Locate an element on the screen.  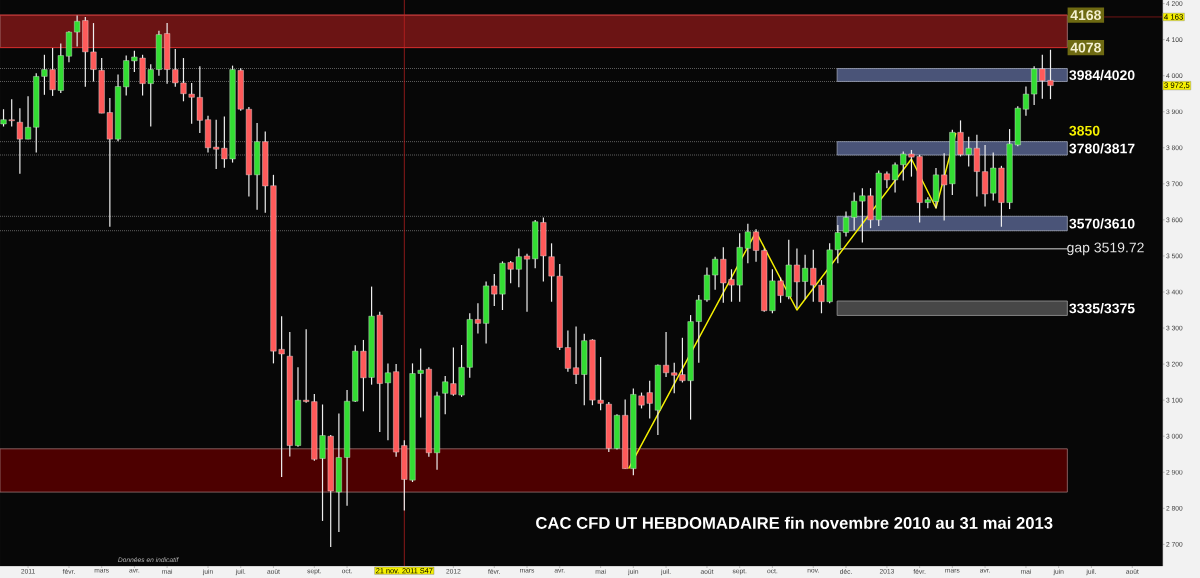
ref-line-label: gap 3519.72 is located at coordinates (1105, 249).